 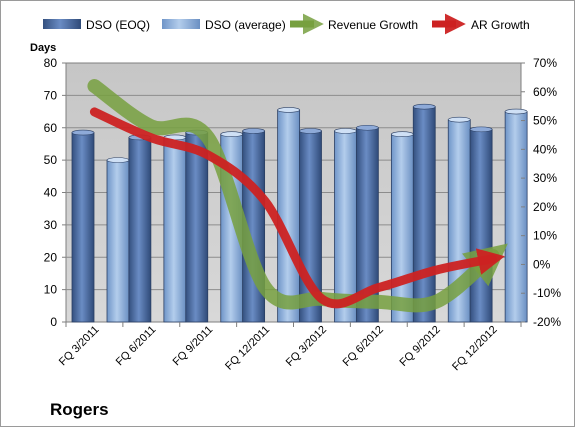 I want to click on x-tick-label: FQ 12/2012, so click(x=475, y=349).